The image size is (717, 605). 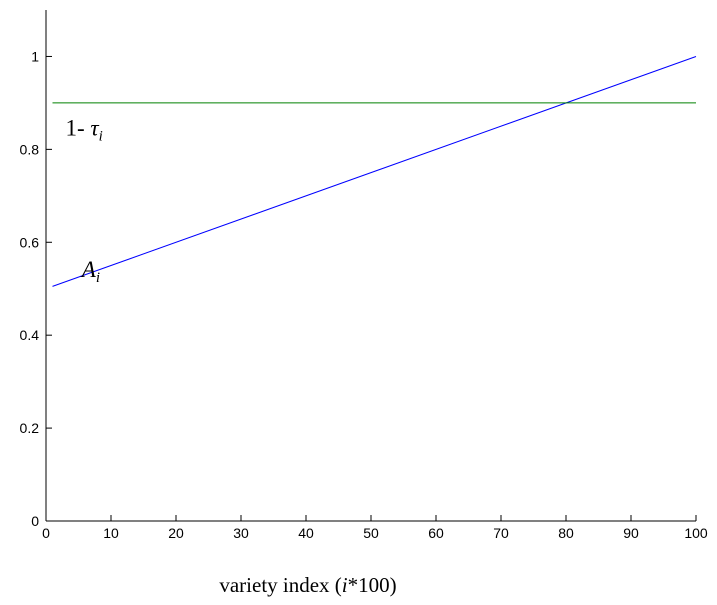 What do you see at coordinates (345, 585) in the screenshot?
I see `x-axis-title-italic: i` at bounding box center [345, 585].